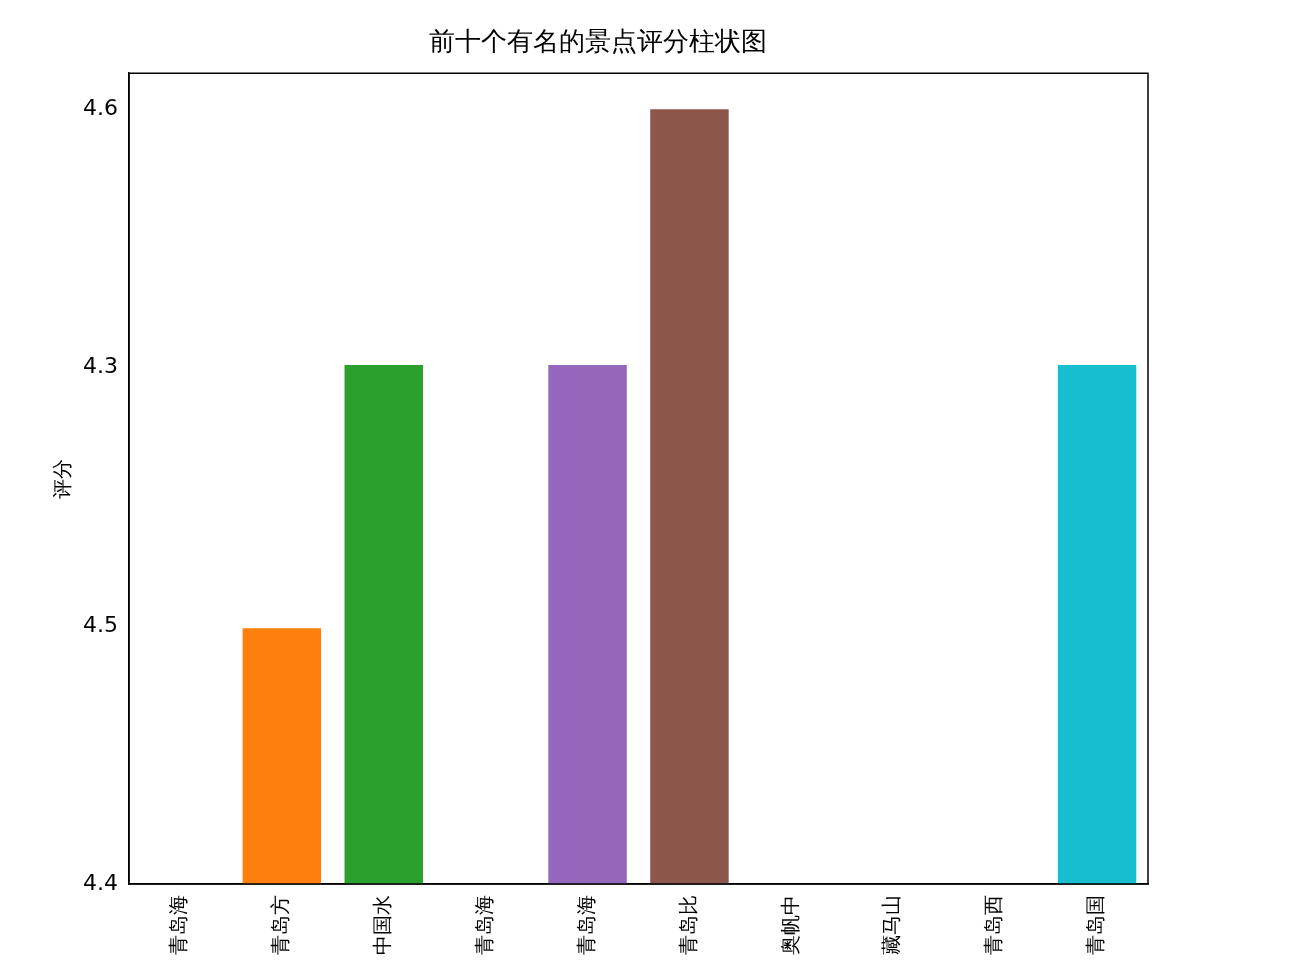 This screenshot has height=978, width=1306. I want to click on x-tick-label: 中国水, so click(381, 925).